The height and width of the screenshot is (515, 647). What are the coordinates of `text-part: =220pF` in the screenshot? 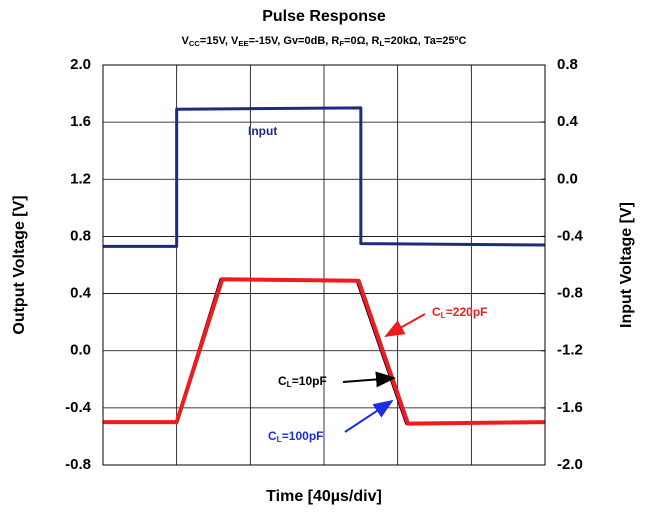 It's located at (467, 312).